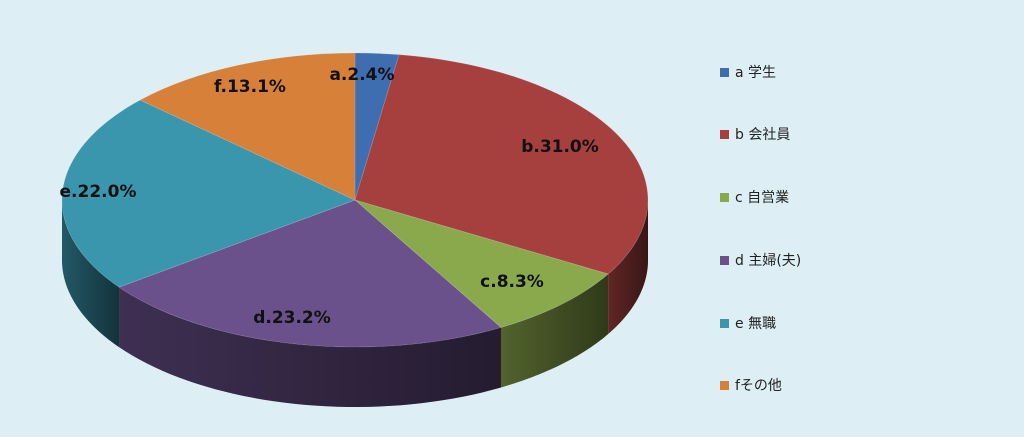  Describe the element at coordinates (724, 197) in the screenshot. I see `legend-swatch-c` at that location.